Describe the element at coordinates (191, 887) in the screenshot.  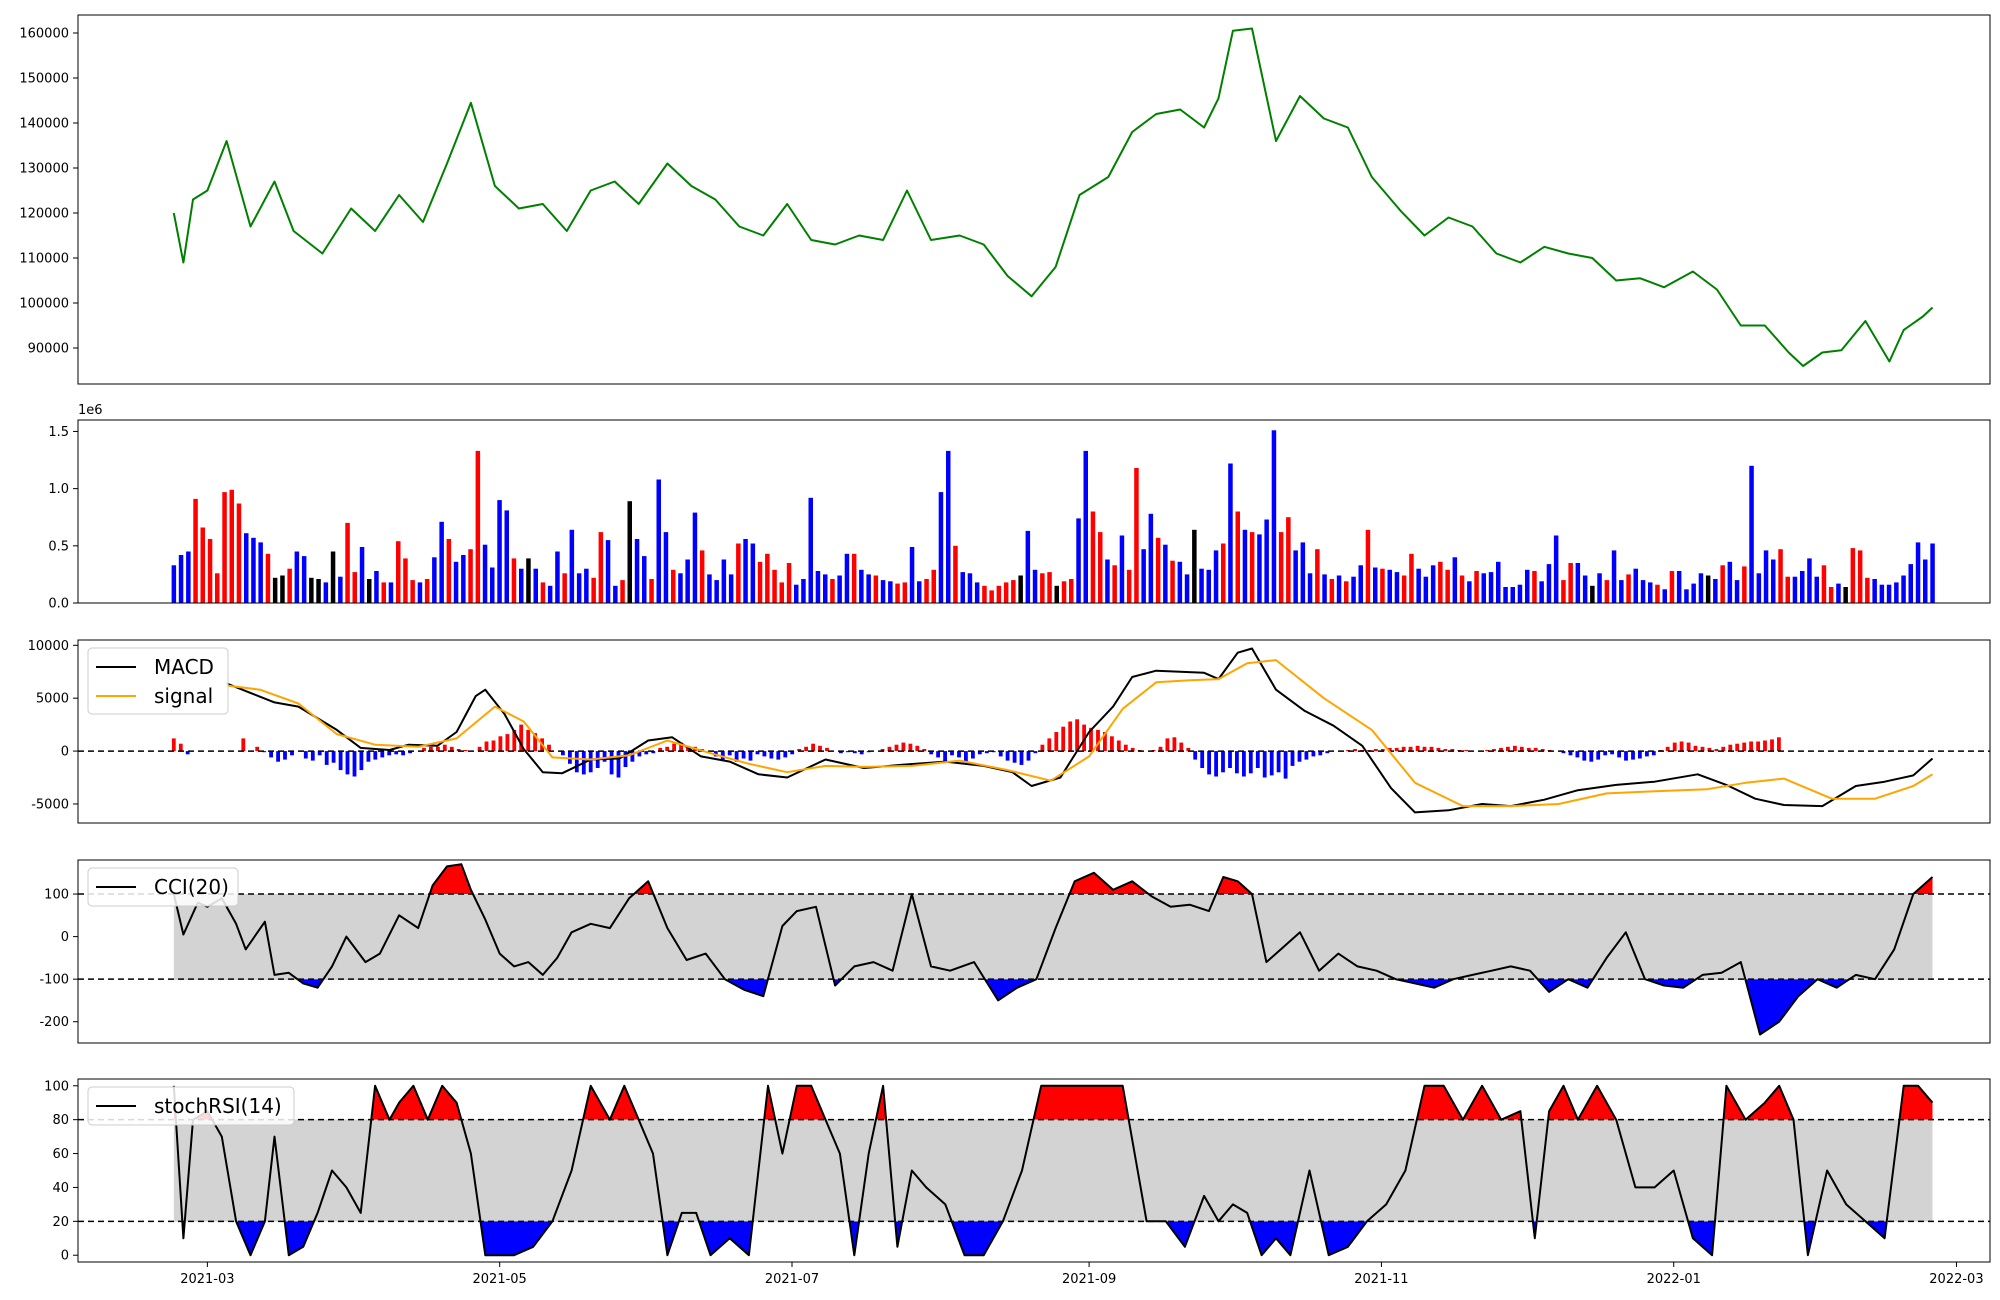
I see `cci-legend-label: CCI(20)` at that location.